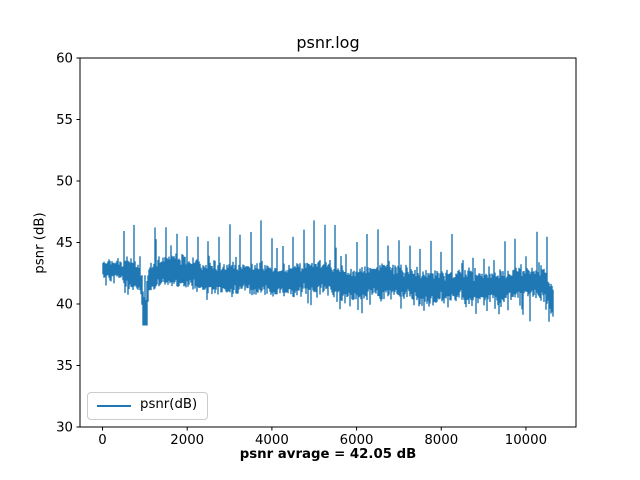 The image size is (640, 480). I want to click on y-tick-label: 60, so click(64, 59).